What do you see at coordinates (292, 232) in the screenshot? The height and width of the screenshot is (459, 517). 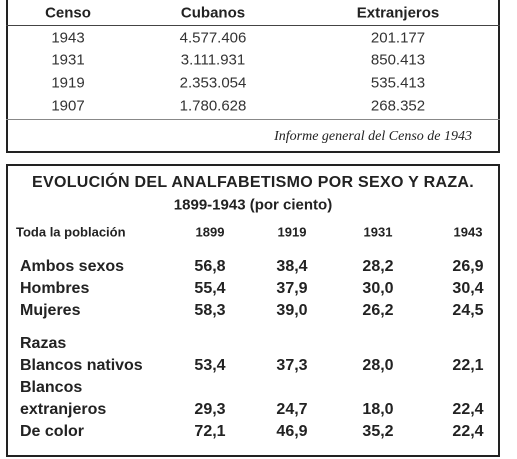 I see `column-header: 1919` at bounding box center [292, 232].